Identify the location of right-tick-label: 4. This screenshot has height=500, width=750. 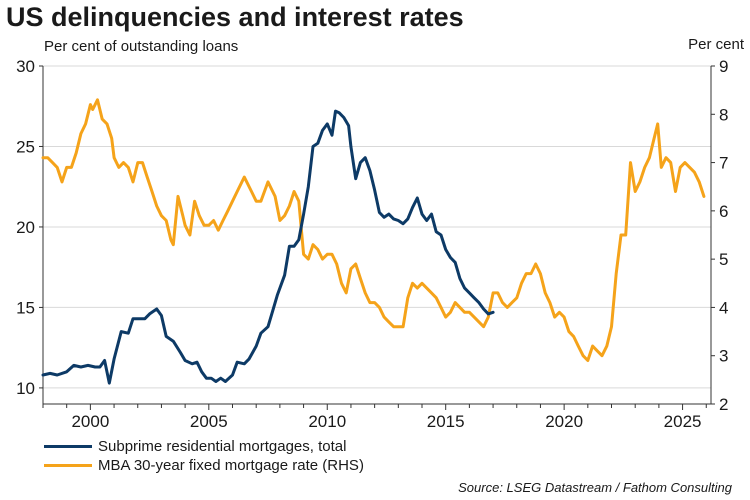
(723, 307).